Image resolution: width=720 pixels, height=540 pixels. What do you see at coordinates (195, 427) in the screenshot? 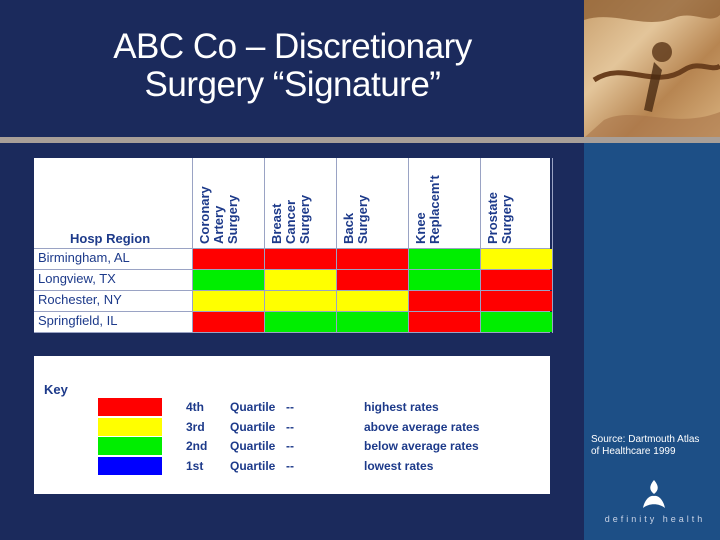
I see `key-rank: 3rd` at bounding box center [195, 427].